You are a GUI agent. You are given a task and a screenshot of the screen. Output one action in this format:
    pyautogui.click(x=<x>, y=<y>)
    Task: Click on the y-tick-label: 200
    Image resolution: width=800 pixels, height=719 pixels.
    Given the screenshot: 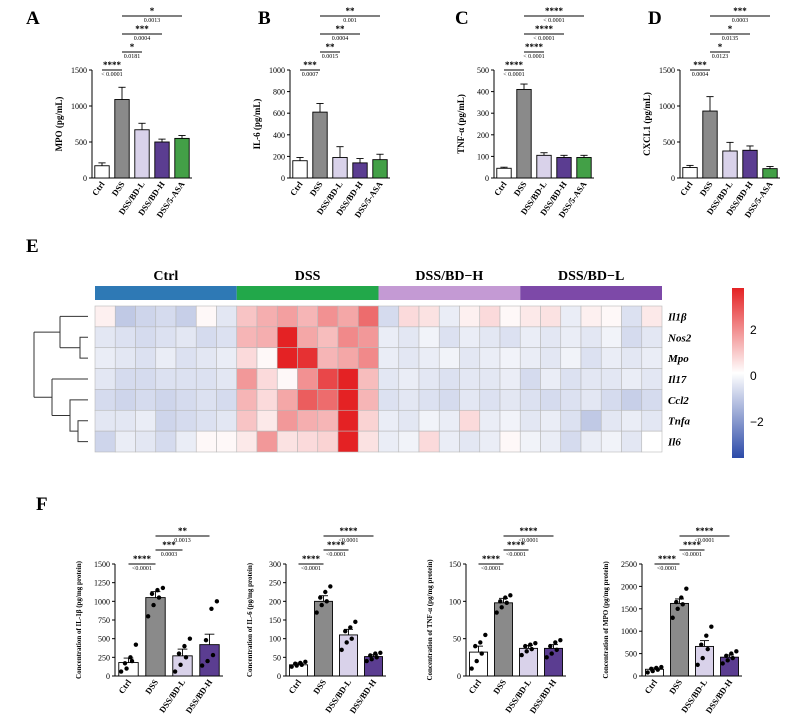 What is the action you would take?
    pyautogui.click(x=275, y=601)
    